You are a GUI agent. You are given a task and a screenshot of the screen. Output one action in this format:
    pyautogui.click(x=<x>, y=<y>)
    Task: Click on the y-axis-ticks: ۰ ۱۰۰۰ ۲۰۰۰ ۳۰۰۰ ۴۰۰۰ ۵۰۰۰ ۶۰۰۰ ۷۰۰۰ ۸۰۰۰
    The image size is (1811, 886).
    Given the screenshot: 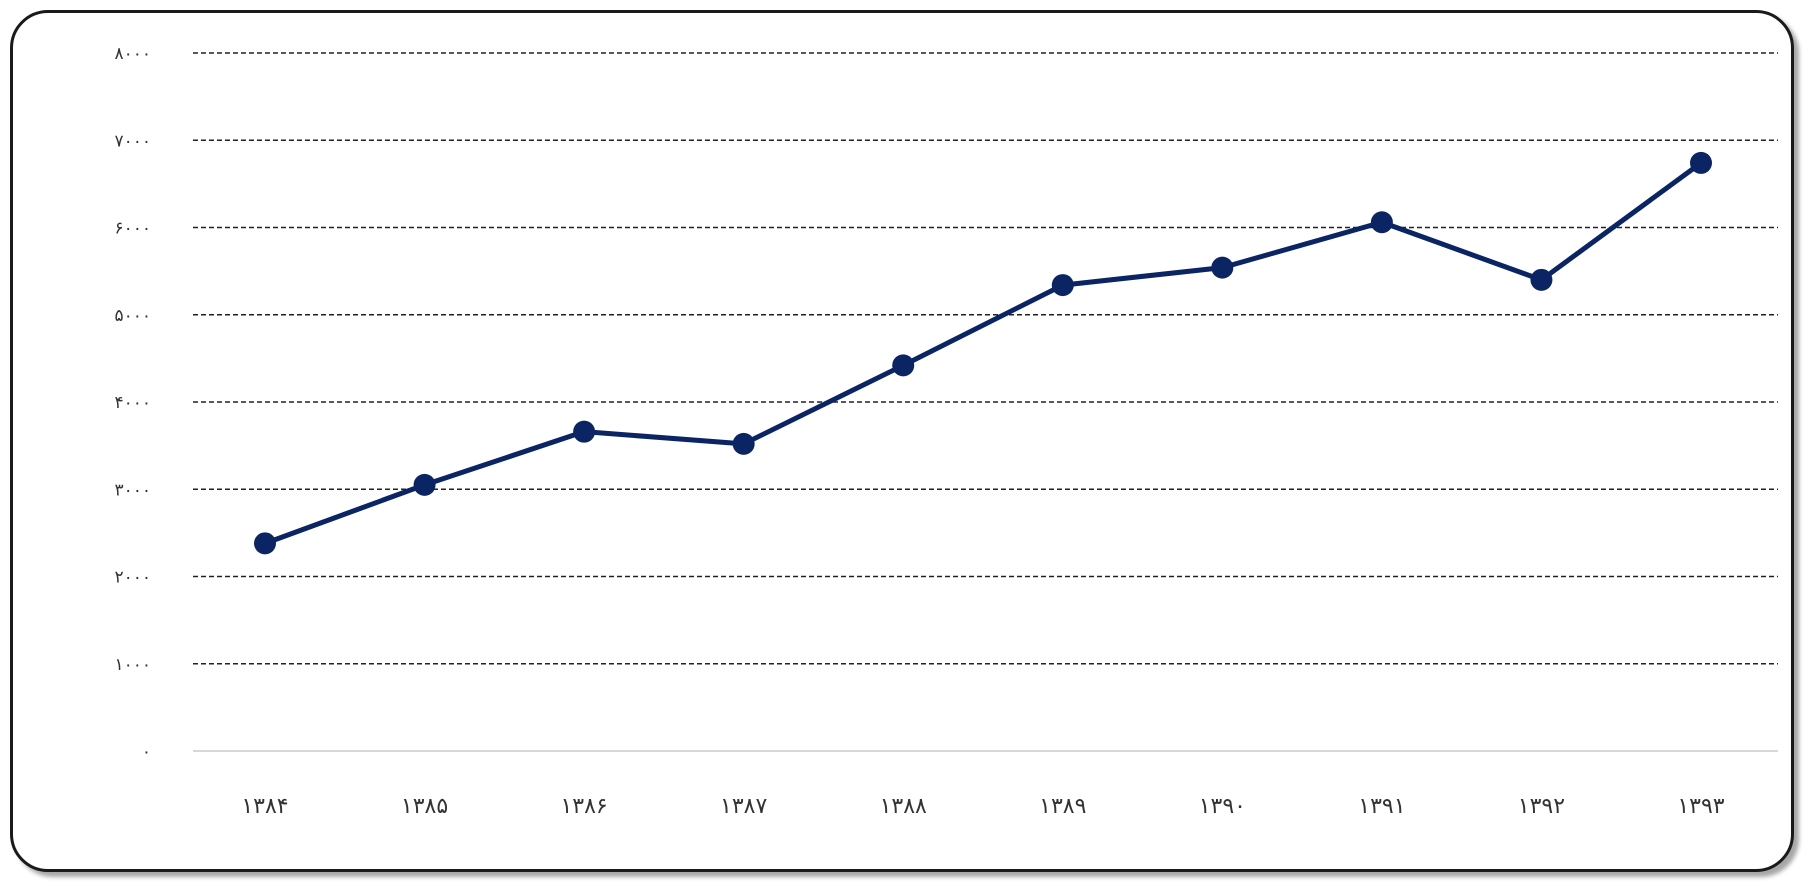 What is the action you would take?
    pyautogui.click(x=132, y=403)
    